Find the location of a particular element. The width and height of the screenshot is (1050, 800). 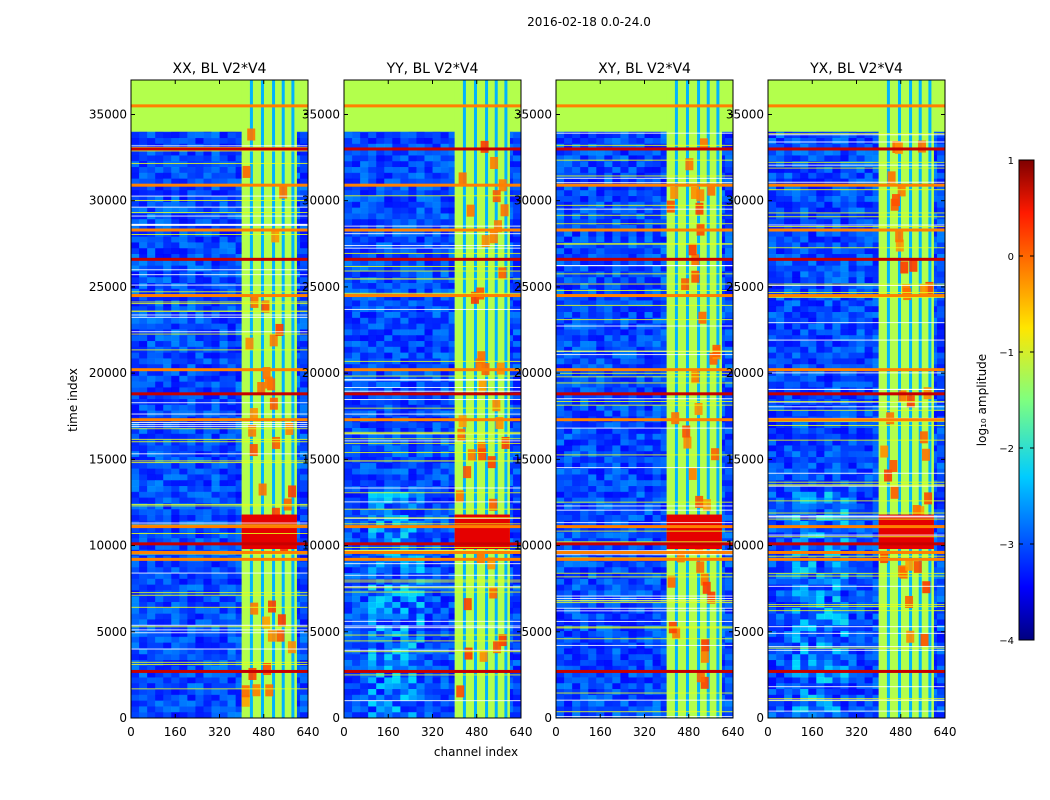

colorbar-tick-label: −4 is located at coordinates (1006, 641).